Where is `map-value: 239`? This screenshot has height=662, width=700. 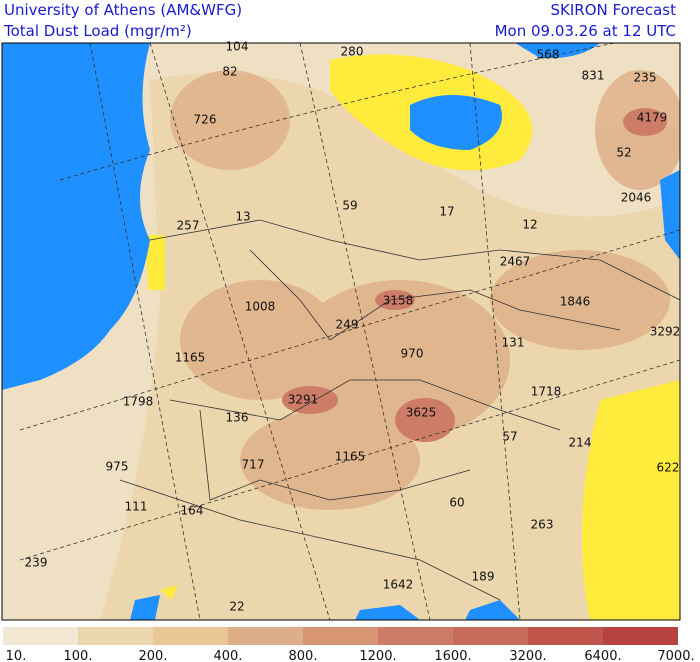
map-value: 239 is located at coordinates (36, 563).